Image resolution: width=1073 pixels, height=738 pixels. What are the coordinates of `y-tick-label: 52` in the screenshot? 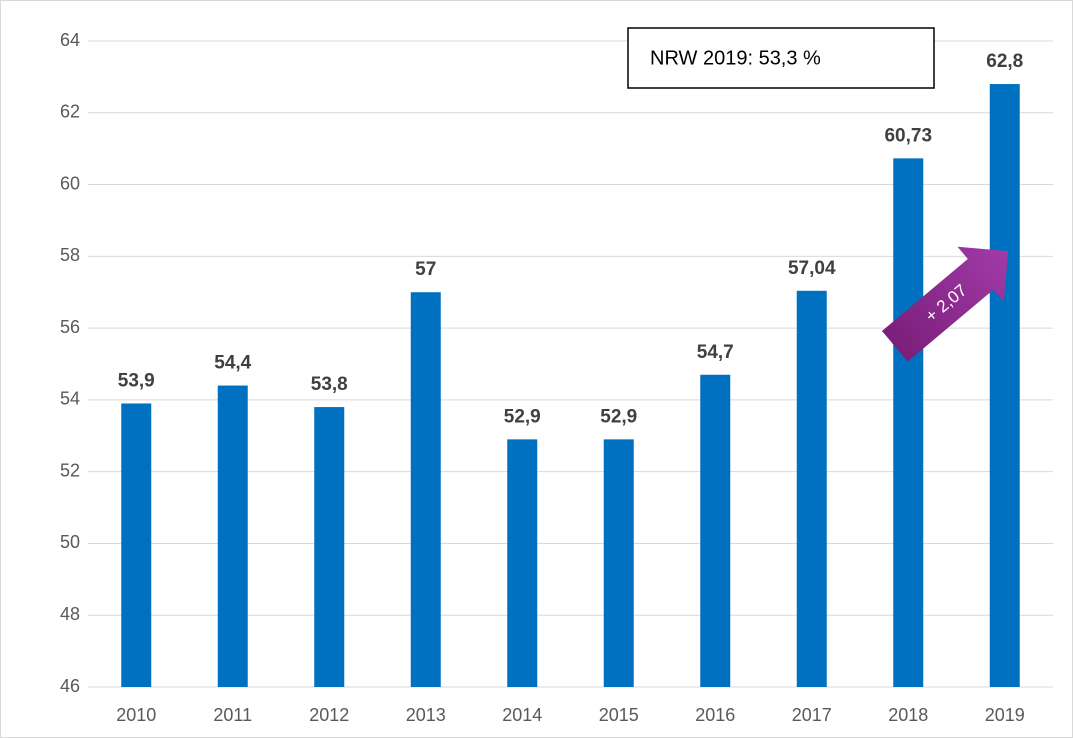 It's located at (70, 470).